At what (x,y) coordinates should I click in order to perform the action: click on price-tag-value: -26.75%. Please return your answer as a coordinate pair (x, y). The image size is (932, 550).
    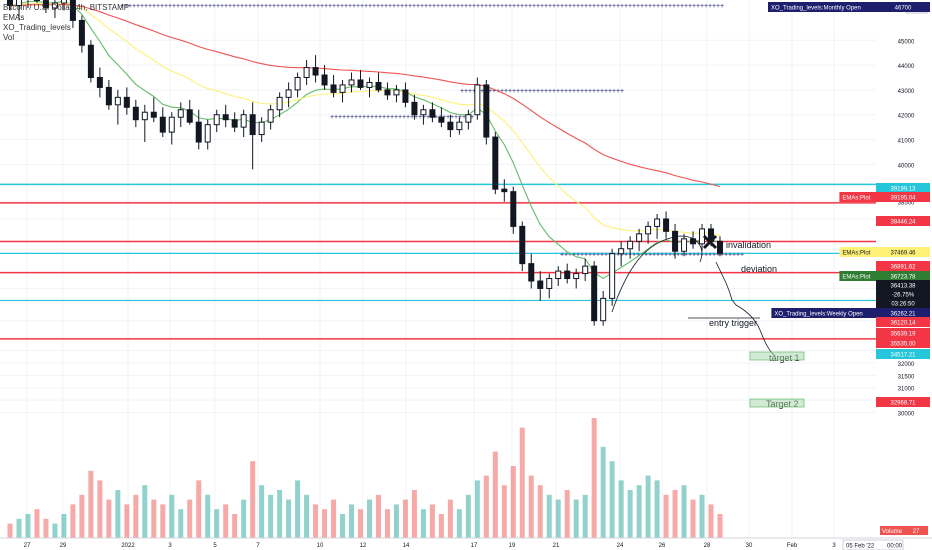
    Looking at the image, I should click on (903, 296).